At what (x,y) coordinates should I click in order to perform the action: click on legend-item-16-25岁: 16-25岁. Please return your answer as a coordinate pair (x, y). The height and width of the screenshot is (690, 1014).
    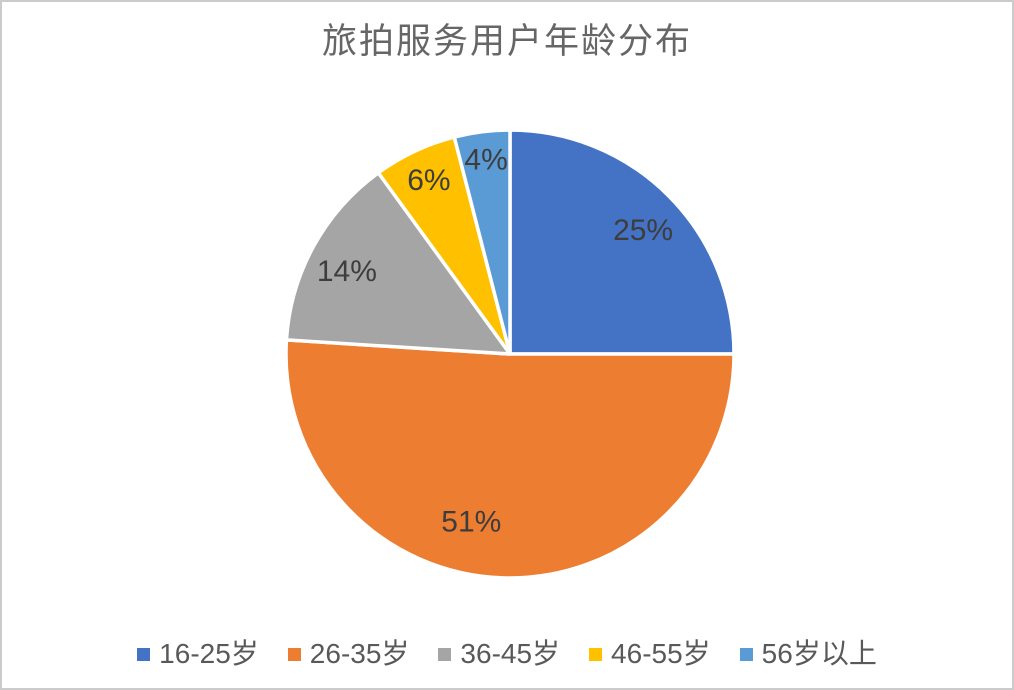
    Looking at the image, I should click on (198, 654).